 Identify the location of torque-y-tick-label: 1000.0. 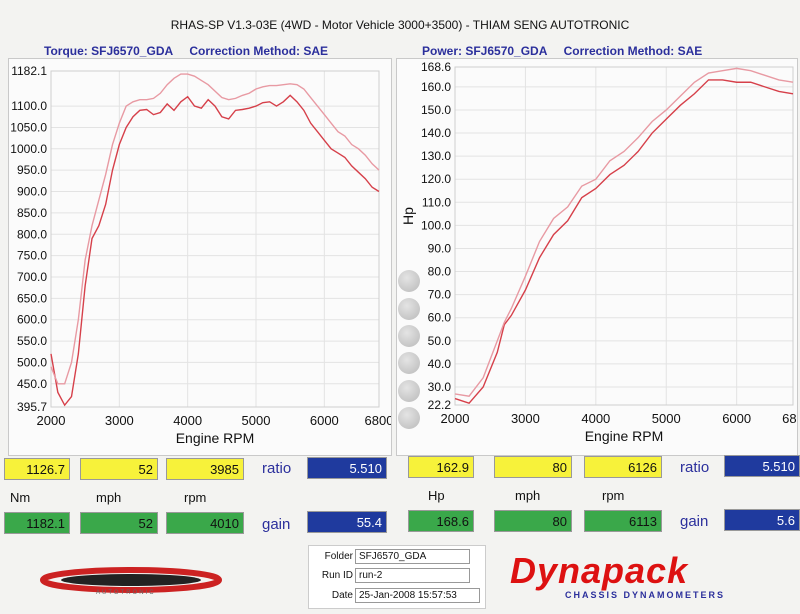
(28, 149).